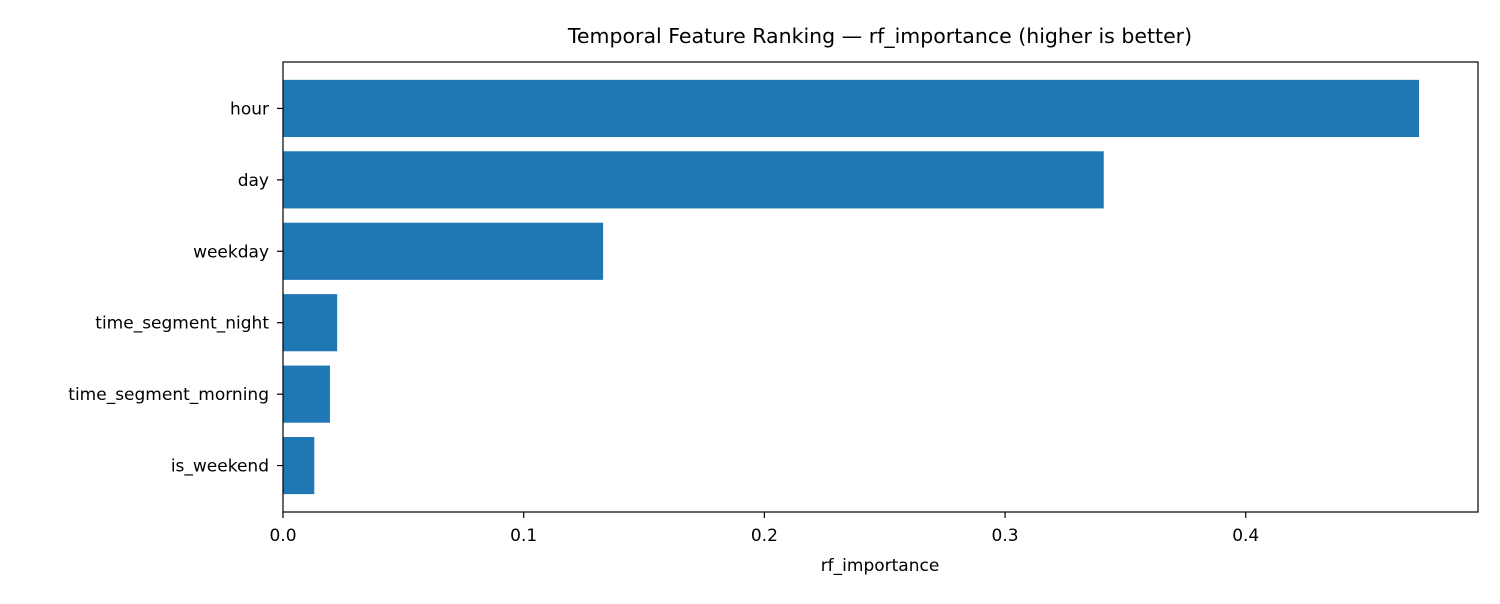 The image size is (1500, 604). Describe the element at coordinates (851, 108) in the screenshot. I see `bar-hour` at that location.